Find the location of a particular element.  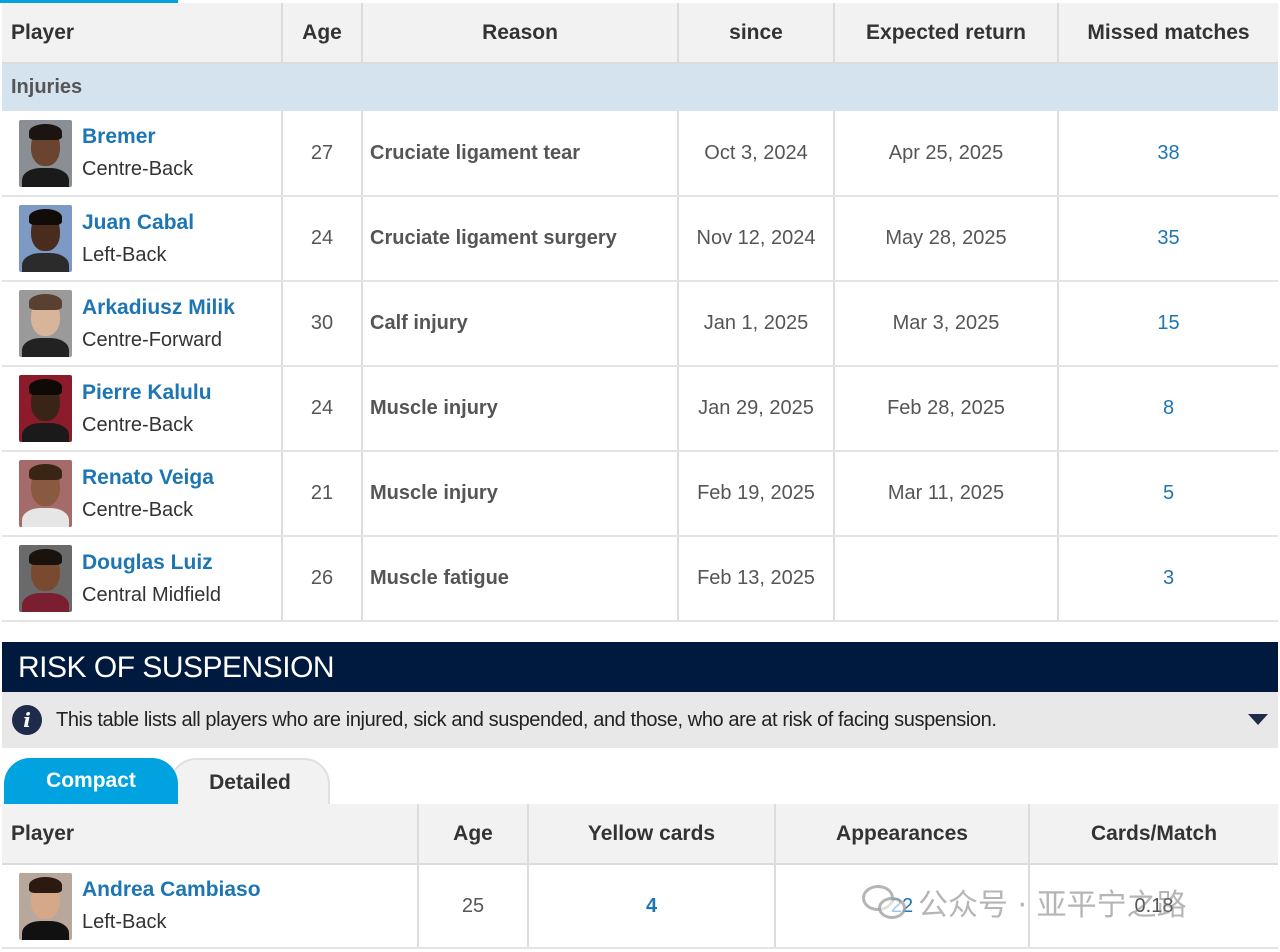

yellow-cards-link: 4 is located at coordinates (652, 906).